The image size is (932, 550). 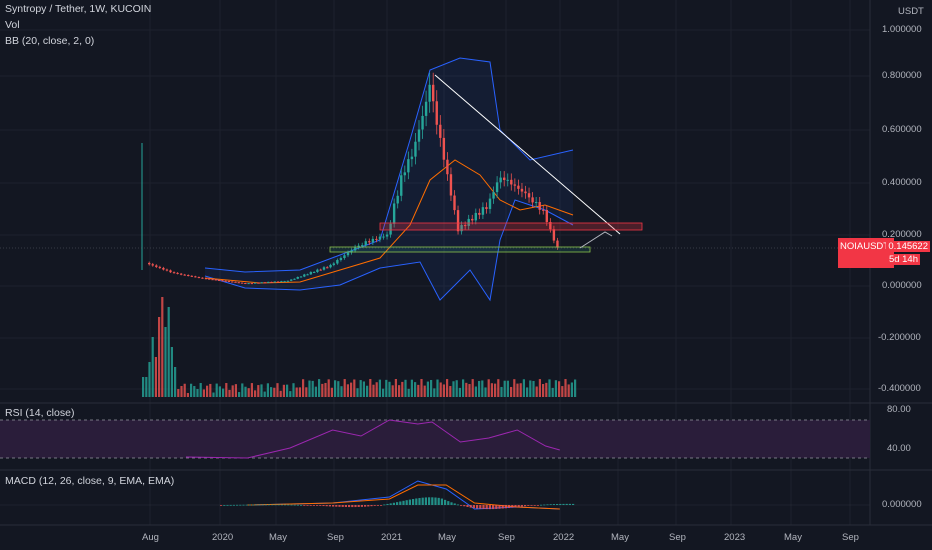 What do you see at coordinates (902, 285) in the screenshot?
I see `price-tick: 0.000000` at bounding box center [902, 285].